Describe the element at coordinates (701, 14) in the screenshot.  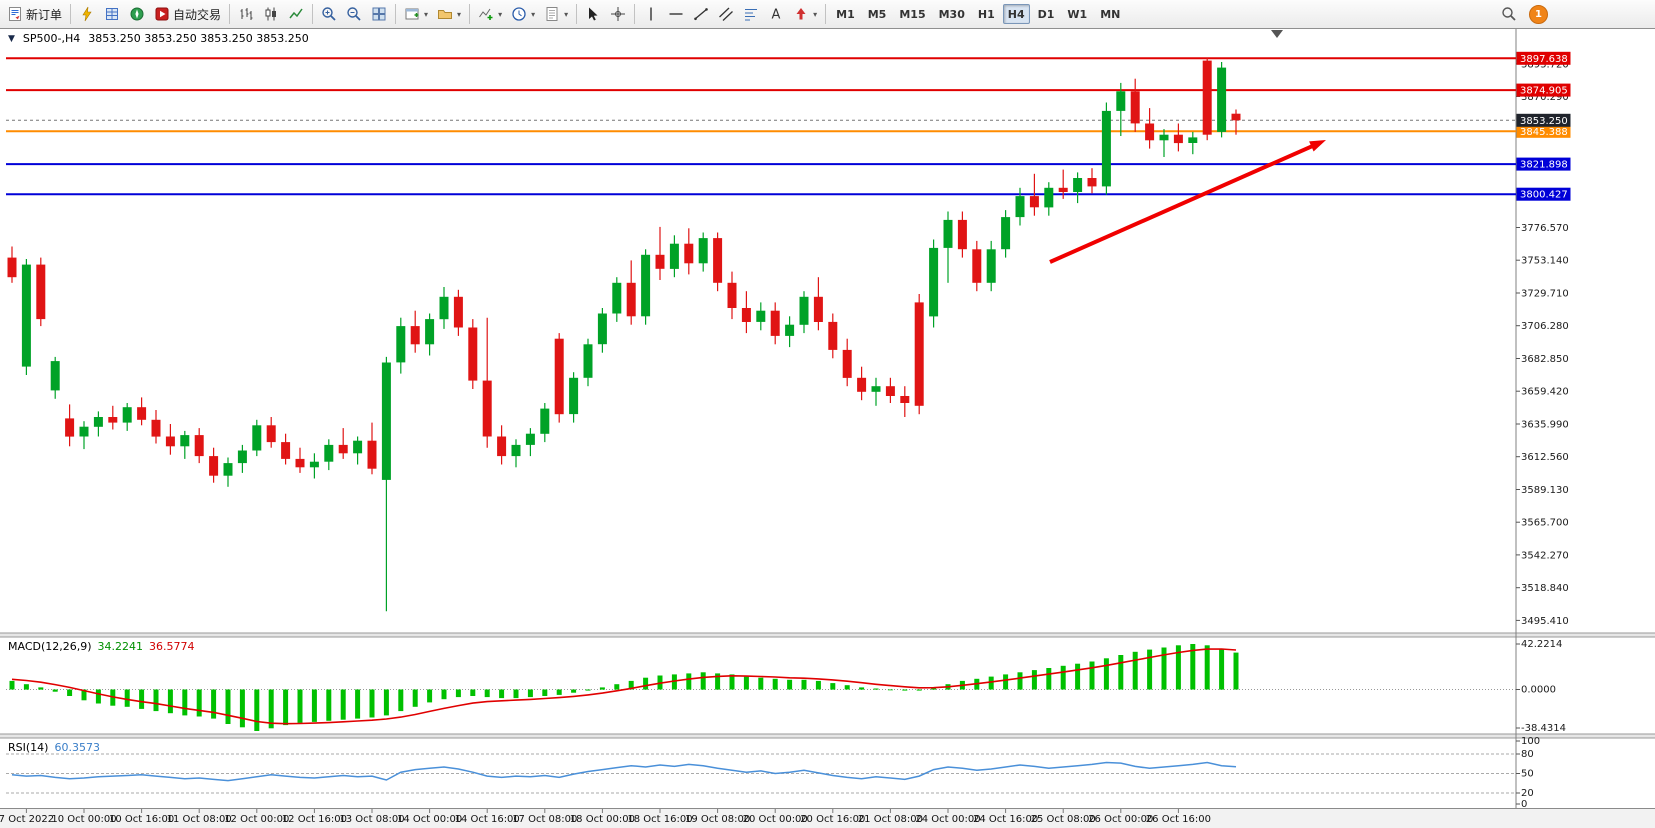
I see `trendline-button` at that location.